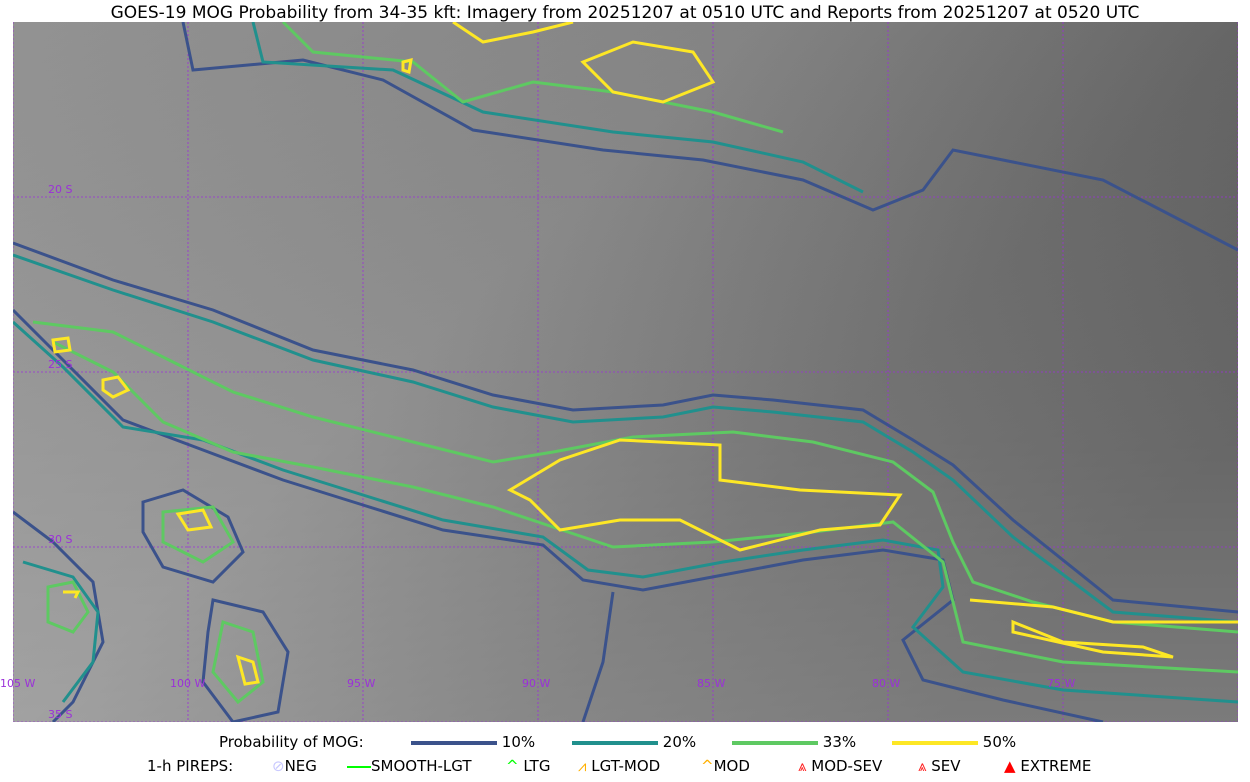 The width and height of the screenshot is (1250, 782). What do you see at coordinates (359, 766) in the screenshot?
I see `smooth-lgt-icon` at bounding box center [359, 766].